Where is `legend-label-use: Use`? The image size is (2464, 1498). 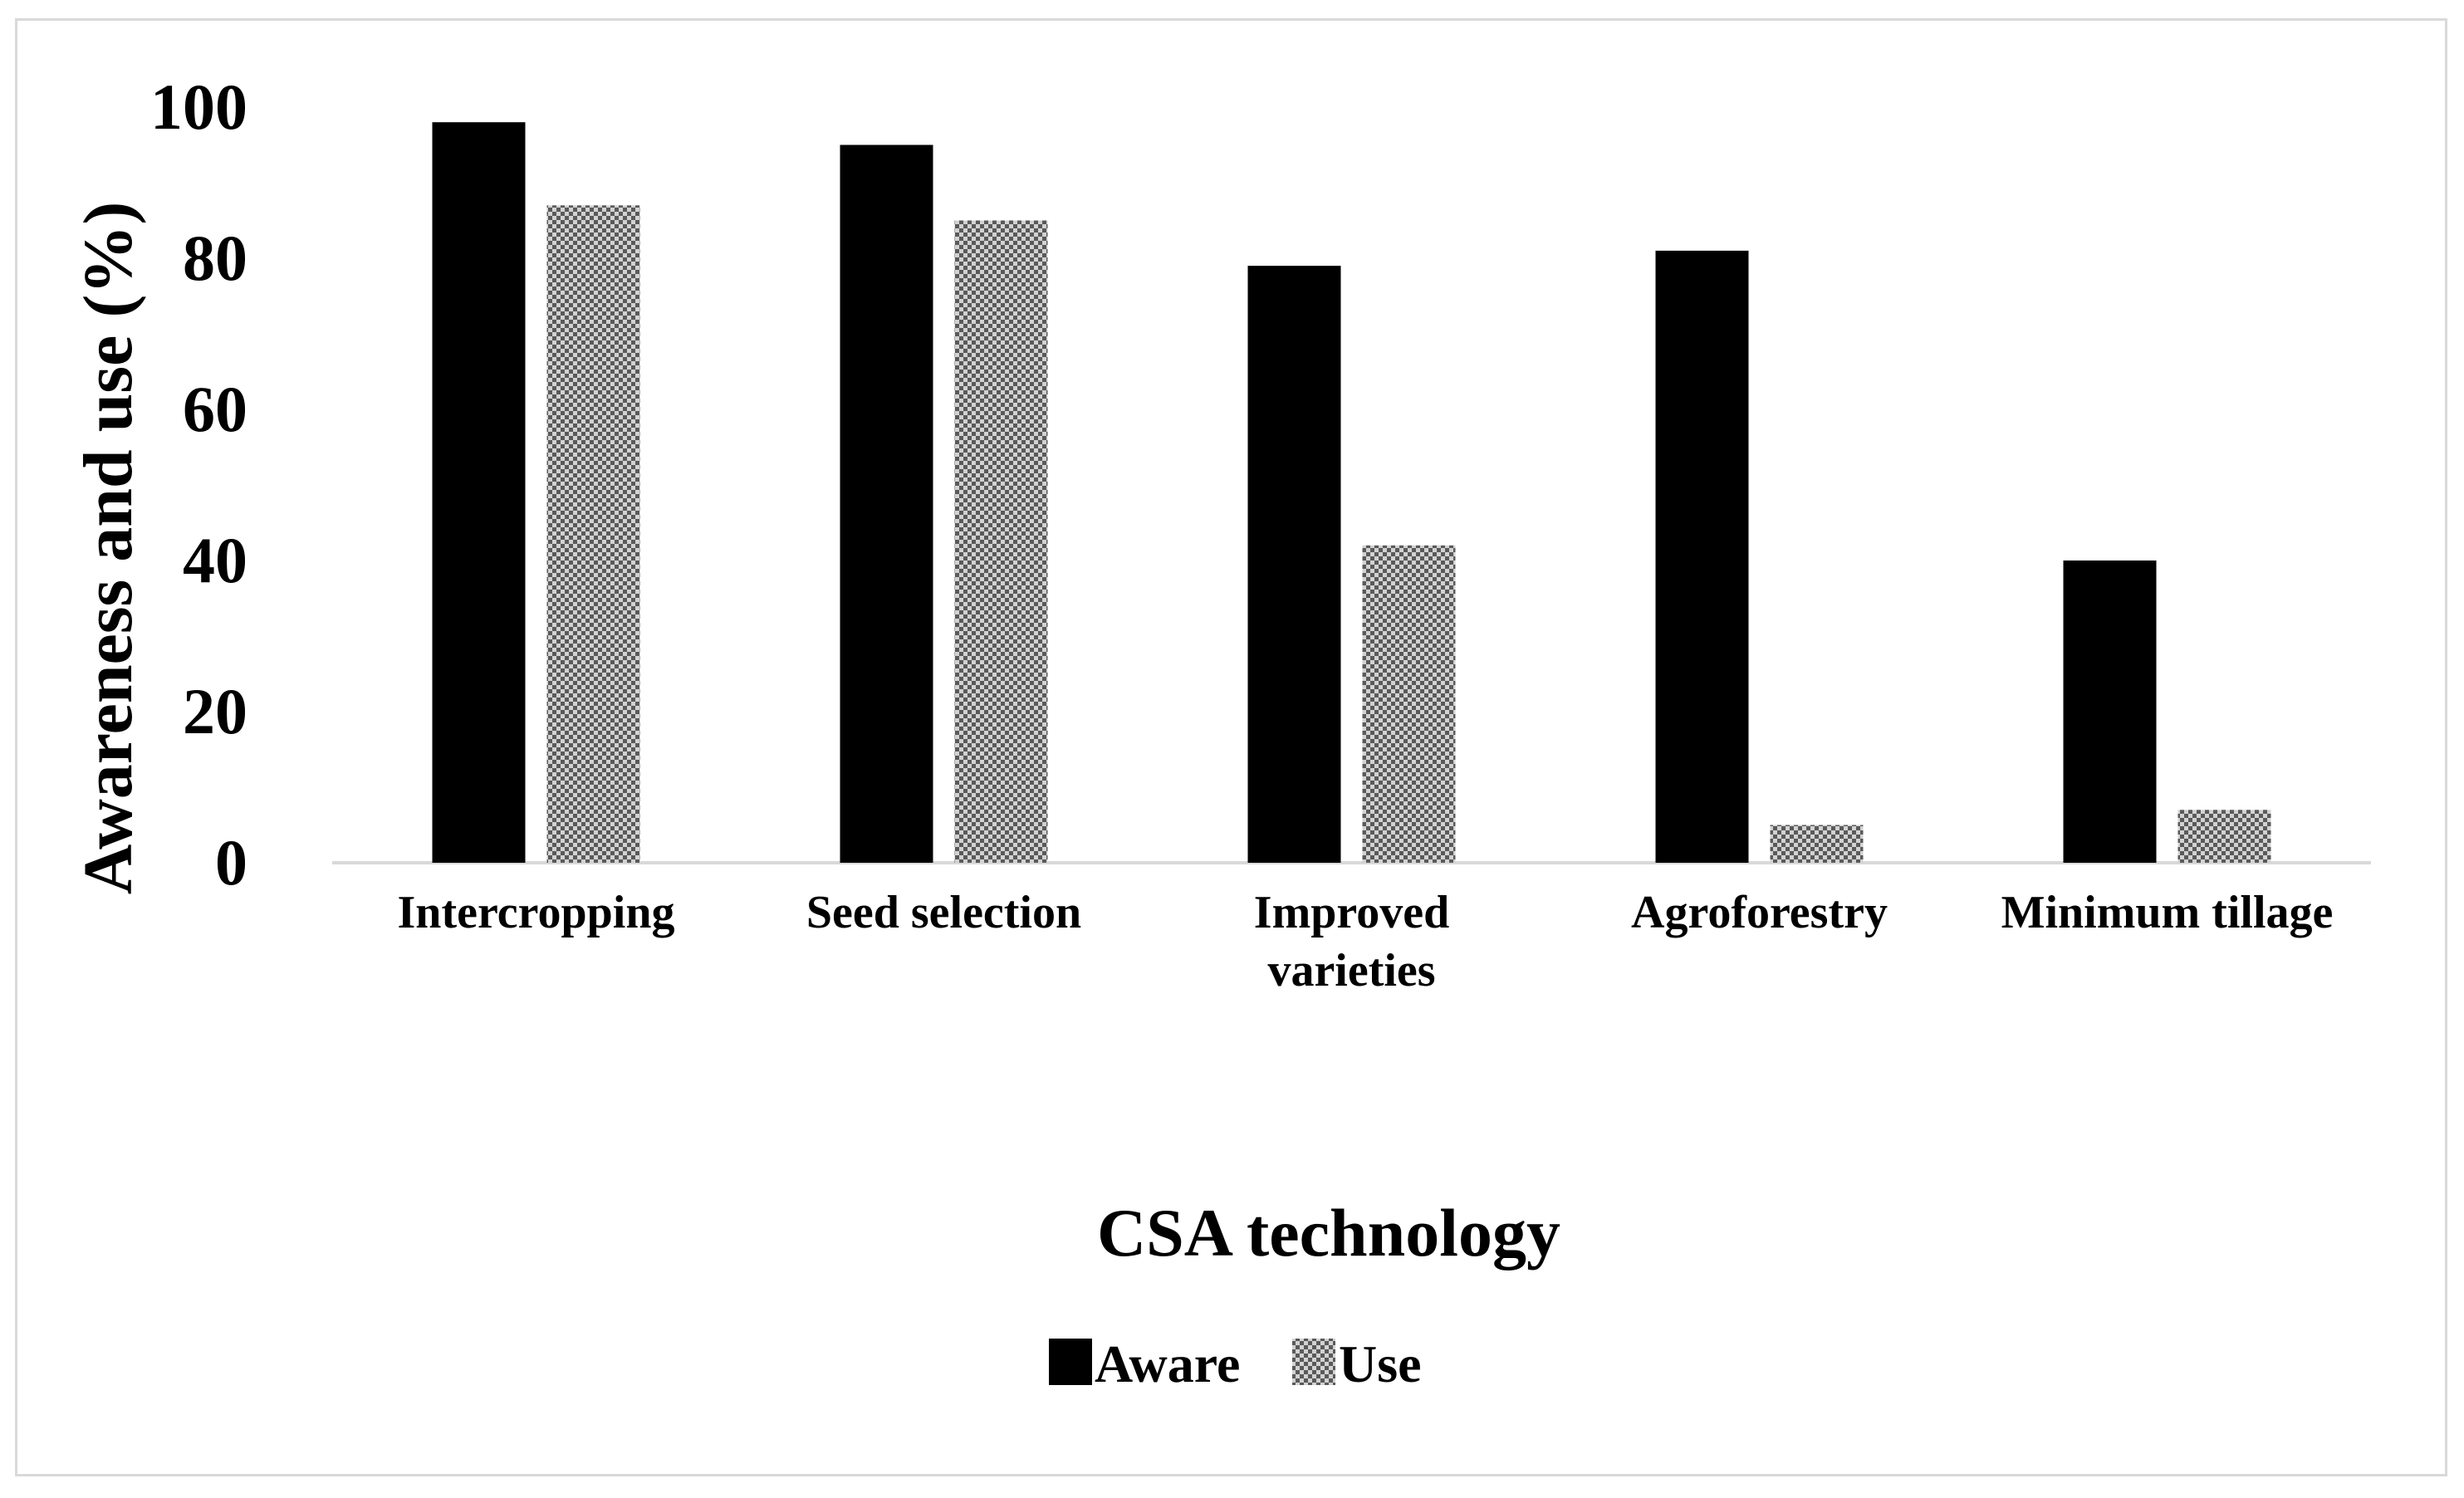
legend-label-use: Use is located at coordinates (1381, 1363).